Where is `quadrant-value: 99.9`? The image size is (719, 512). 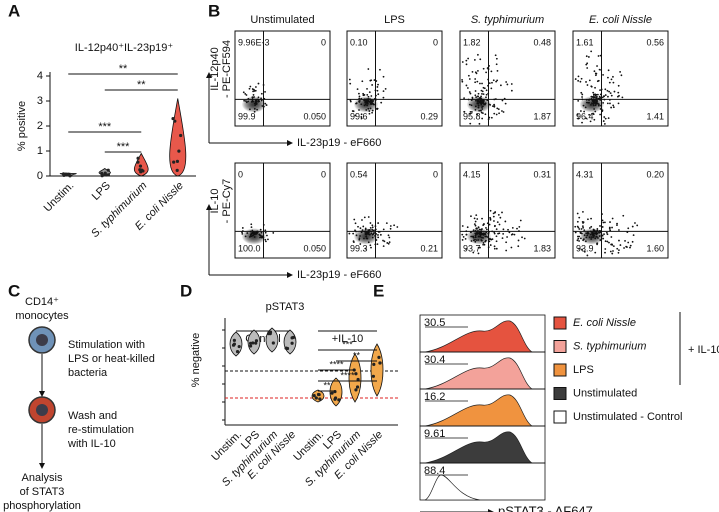
quadrant-value: 99.9 is located at coordinates (247, 116).